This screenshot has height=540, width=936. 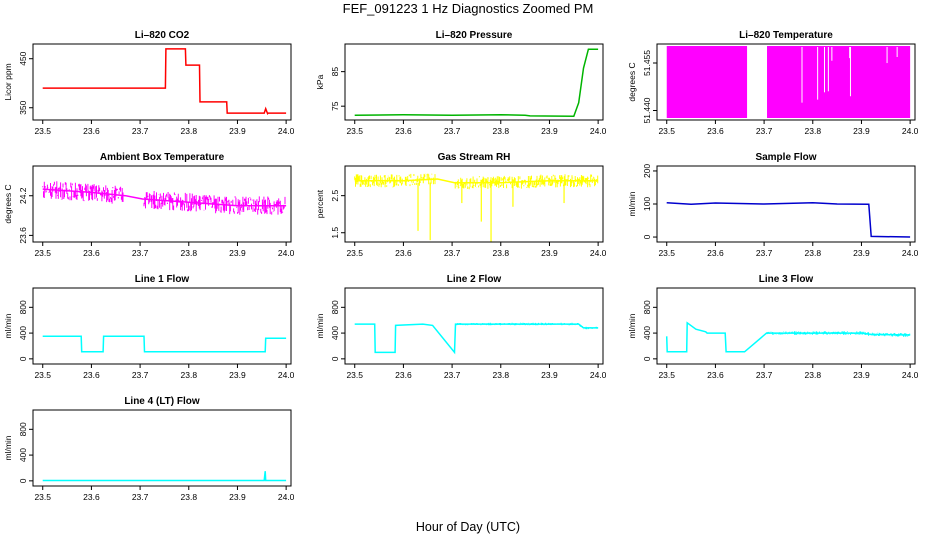 What do you see at coordinates (647, 171) in the screenshot?
I see `y-tick-label: 200` at bounding box center [647, 171].